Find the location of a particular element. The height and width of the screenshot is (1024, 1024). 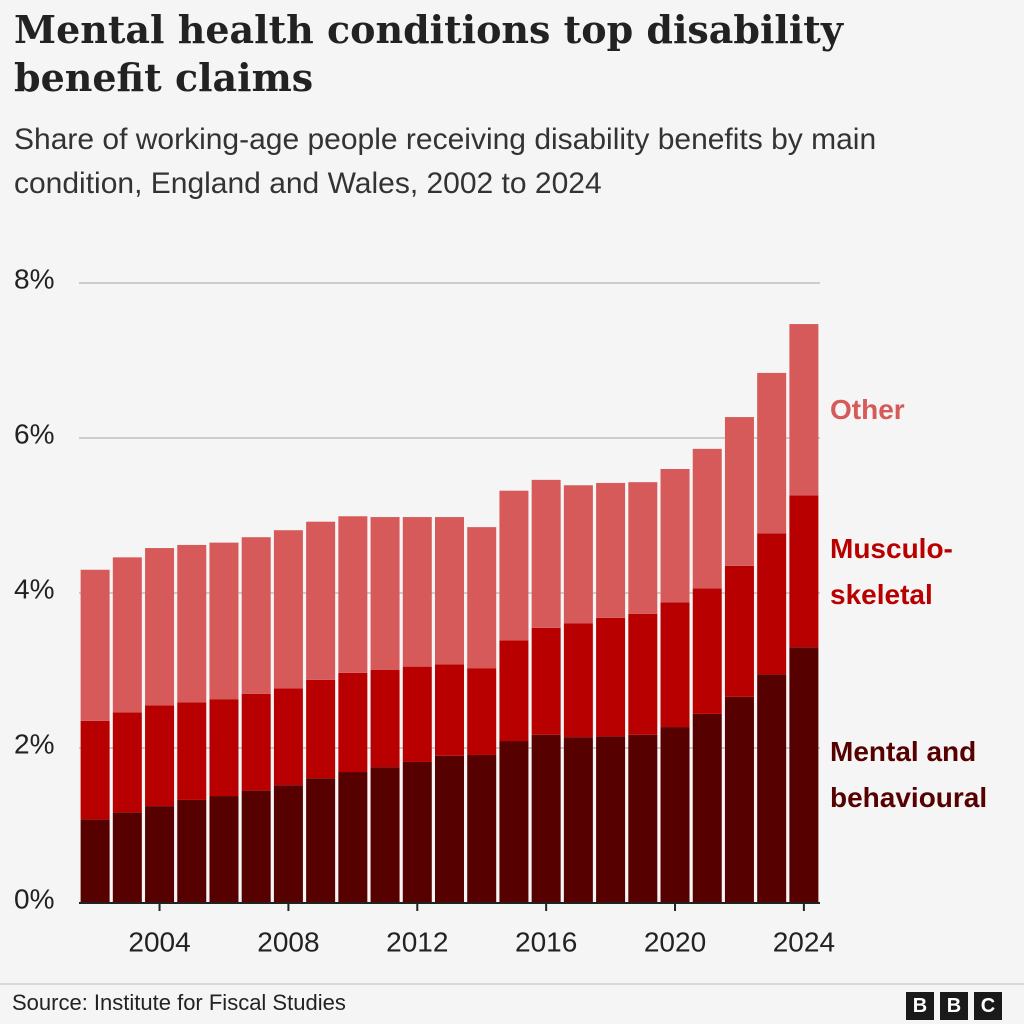

y-tick-label: 6% is located at coordinates (34, 433).